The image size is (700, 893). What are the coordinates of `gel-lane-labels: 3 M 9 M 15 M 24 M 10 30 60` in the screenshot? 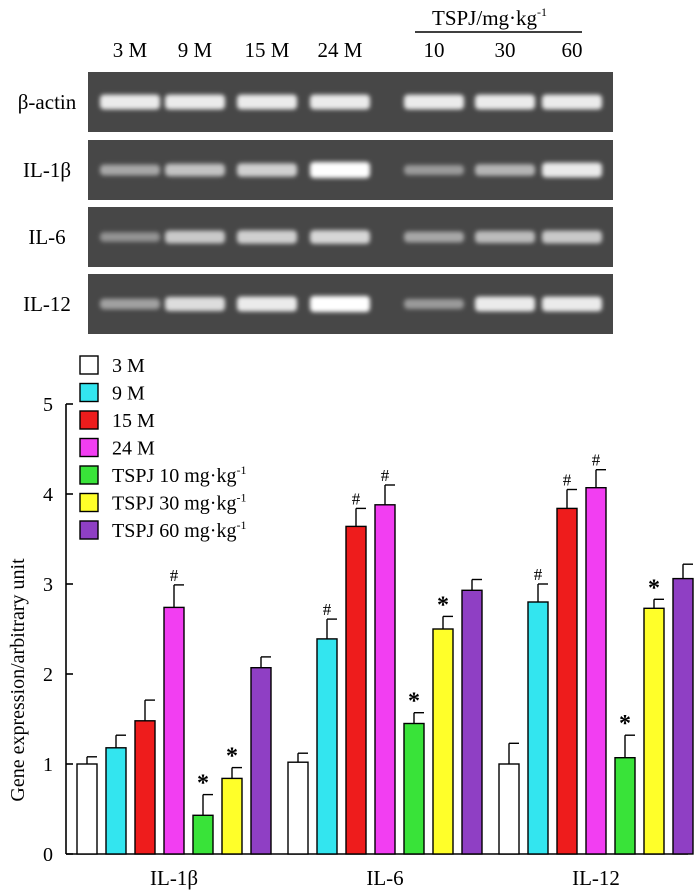 It's located at (348, 50).